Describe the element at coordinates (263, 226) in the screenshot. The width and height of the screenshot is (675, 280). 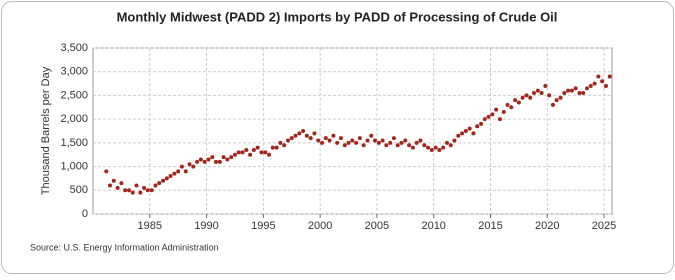
I see `x-tick-label: 1995` at that location.